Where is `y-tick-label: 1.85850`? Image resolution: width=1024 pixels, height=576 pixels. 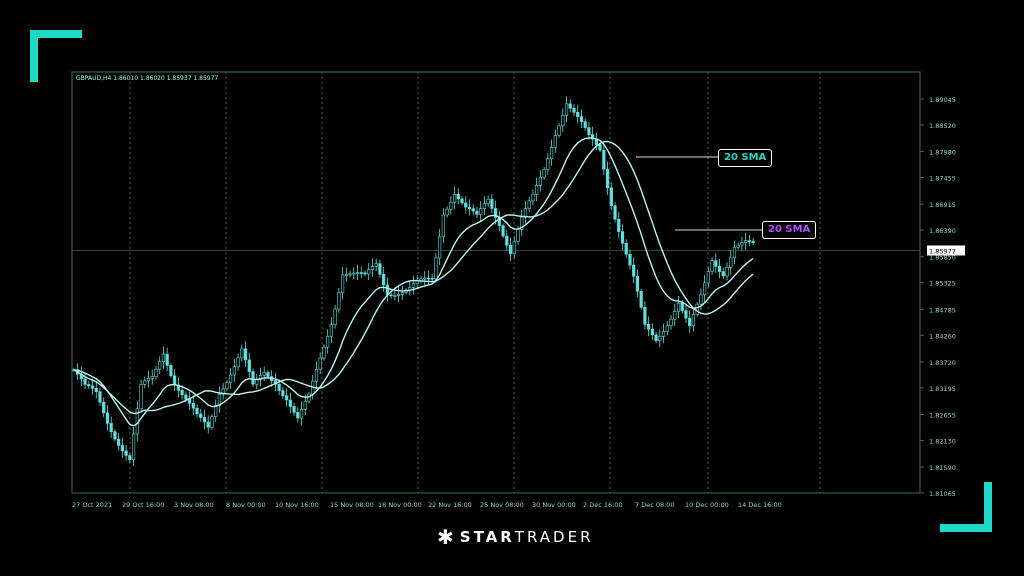
y-tick-label: 1.85850 is located at coordinates (942, 258).